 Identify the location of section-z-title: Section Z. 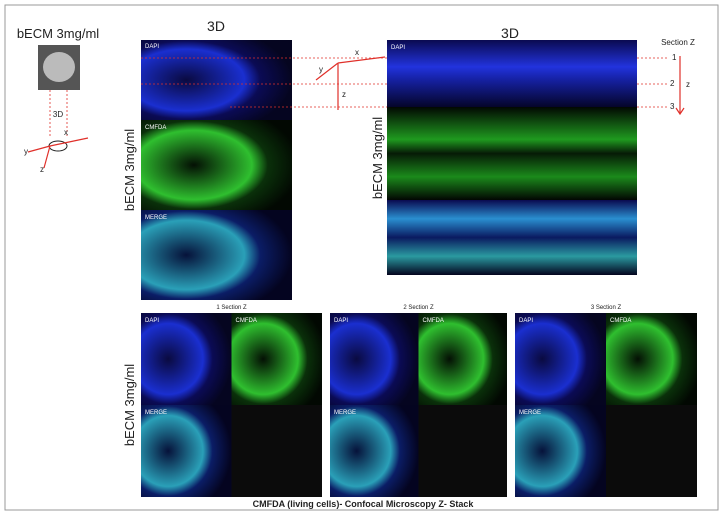
(678, 42).